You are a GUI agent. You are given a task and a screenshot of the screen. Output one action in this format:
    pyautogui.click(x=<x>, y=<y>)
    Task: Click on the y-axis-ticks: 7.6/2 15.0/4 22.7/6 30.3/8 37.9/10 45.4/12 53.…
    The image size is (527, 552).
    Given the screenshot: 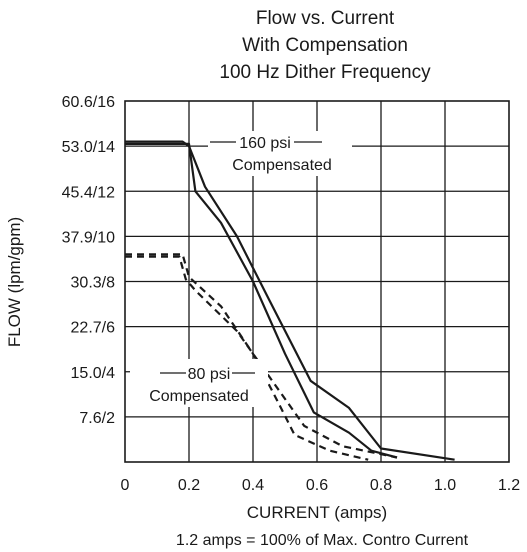 What is the action you would take?
    pyautogui.click(x=88, y=260)
    